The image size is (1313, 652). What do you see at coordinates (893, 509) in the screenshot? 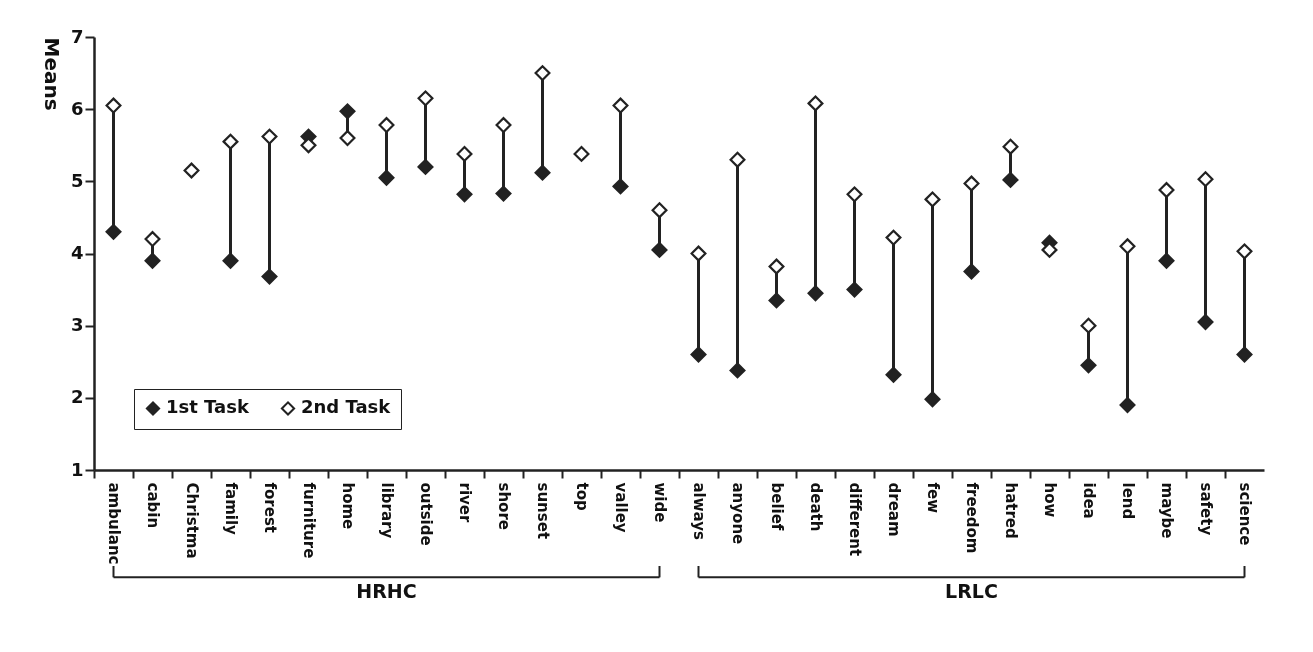
I see `x-tick-label: dream` at bounding box center [893, 509].